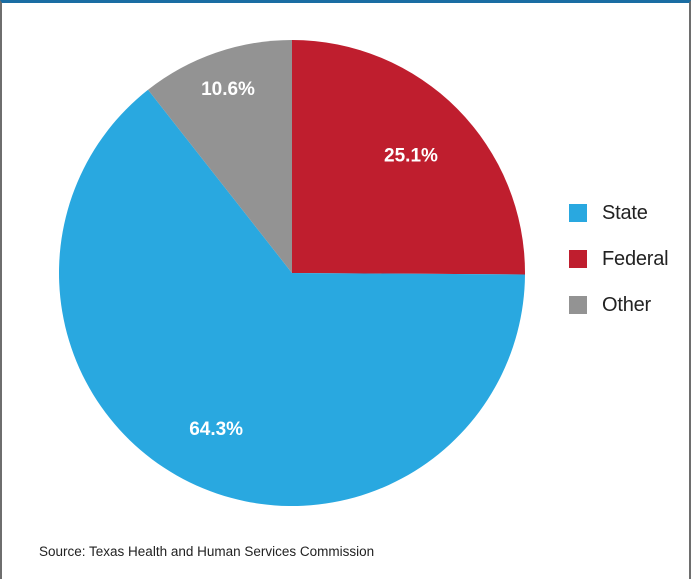 The width and height of the screenshot is (691, 582). I want to click on legend-label-other: Other, so click(627, 304).